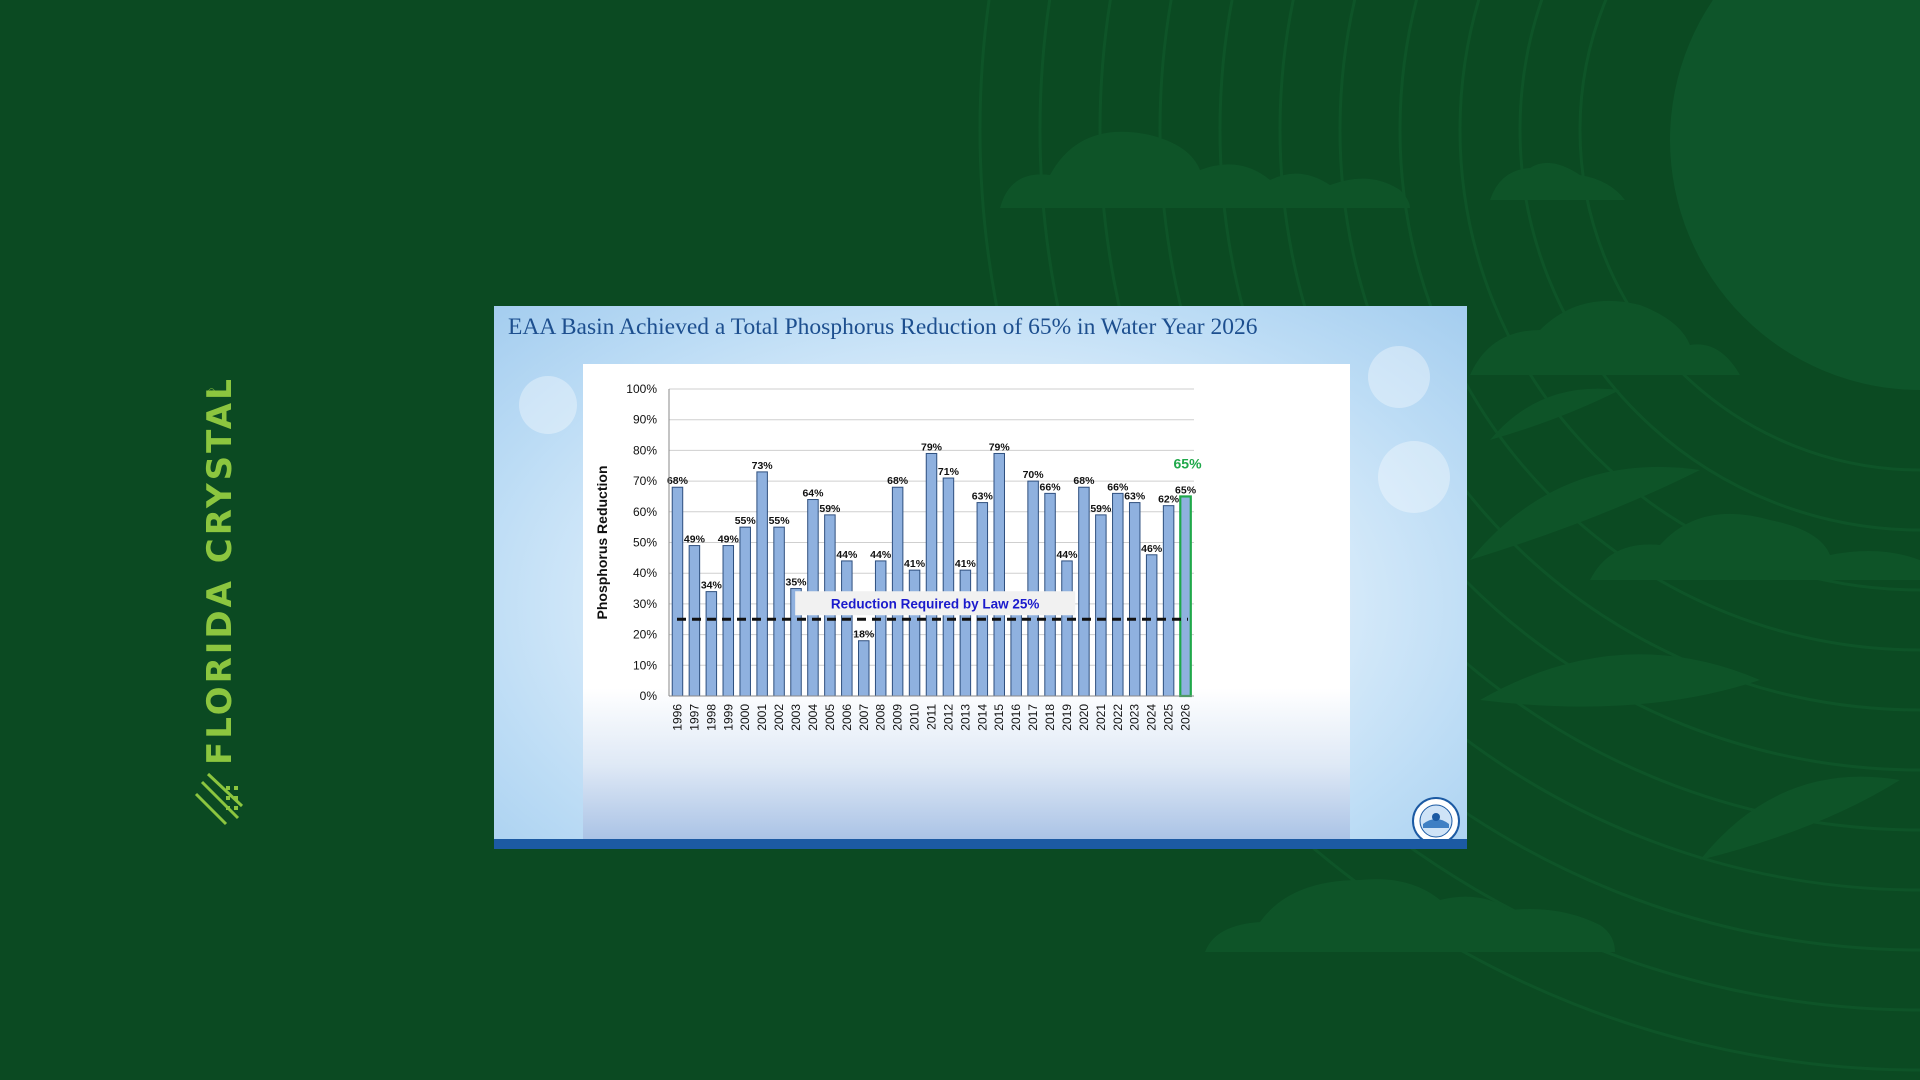 This screenshot has height=1080, width=1920. I want to click on x-tick-label: 2023, so click(1135, 717).